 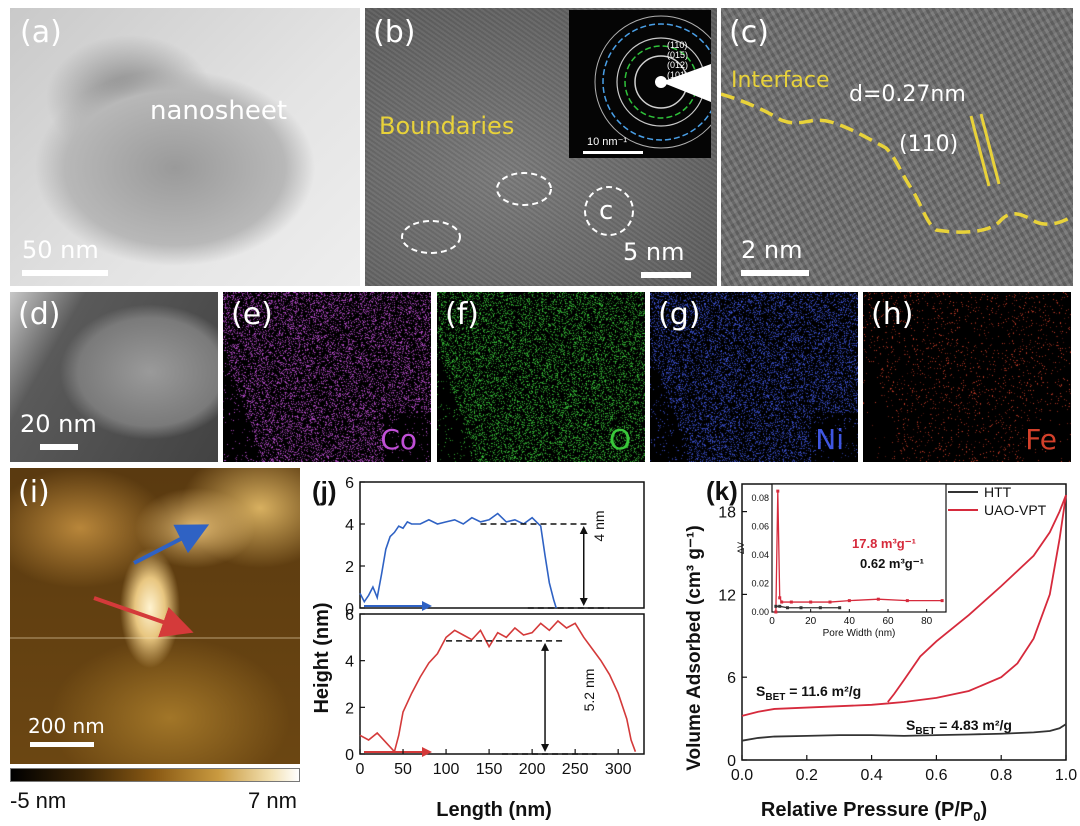 I want to click on k-ylabel: Volume Adsorbed (cm³ g⁻¹), so click(x=694, y=647).